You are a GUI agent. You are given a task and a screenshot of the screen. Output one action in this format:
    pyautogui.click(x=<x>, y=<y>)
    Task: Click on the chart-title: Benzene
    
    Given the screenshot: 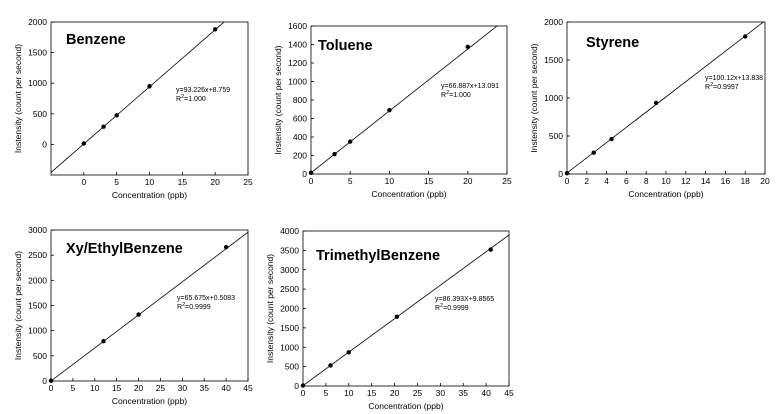 What is the action you would take?
    pyautogui.click(x=96, y=40)
    